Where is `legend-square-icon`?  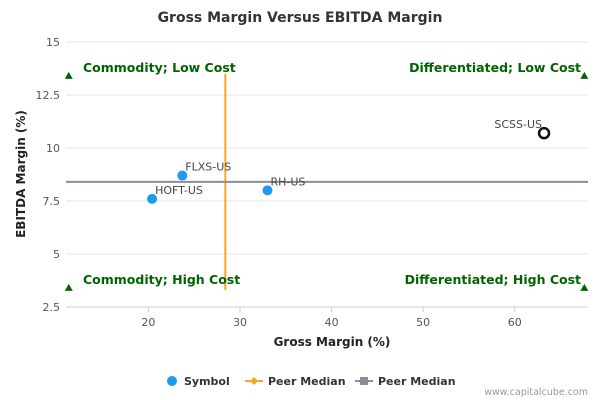 legend-square-icon is located at coordinates (364, 381).